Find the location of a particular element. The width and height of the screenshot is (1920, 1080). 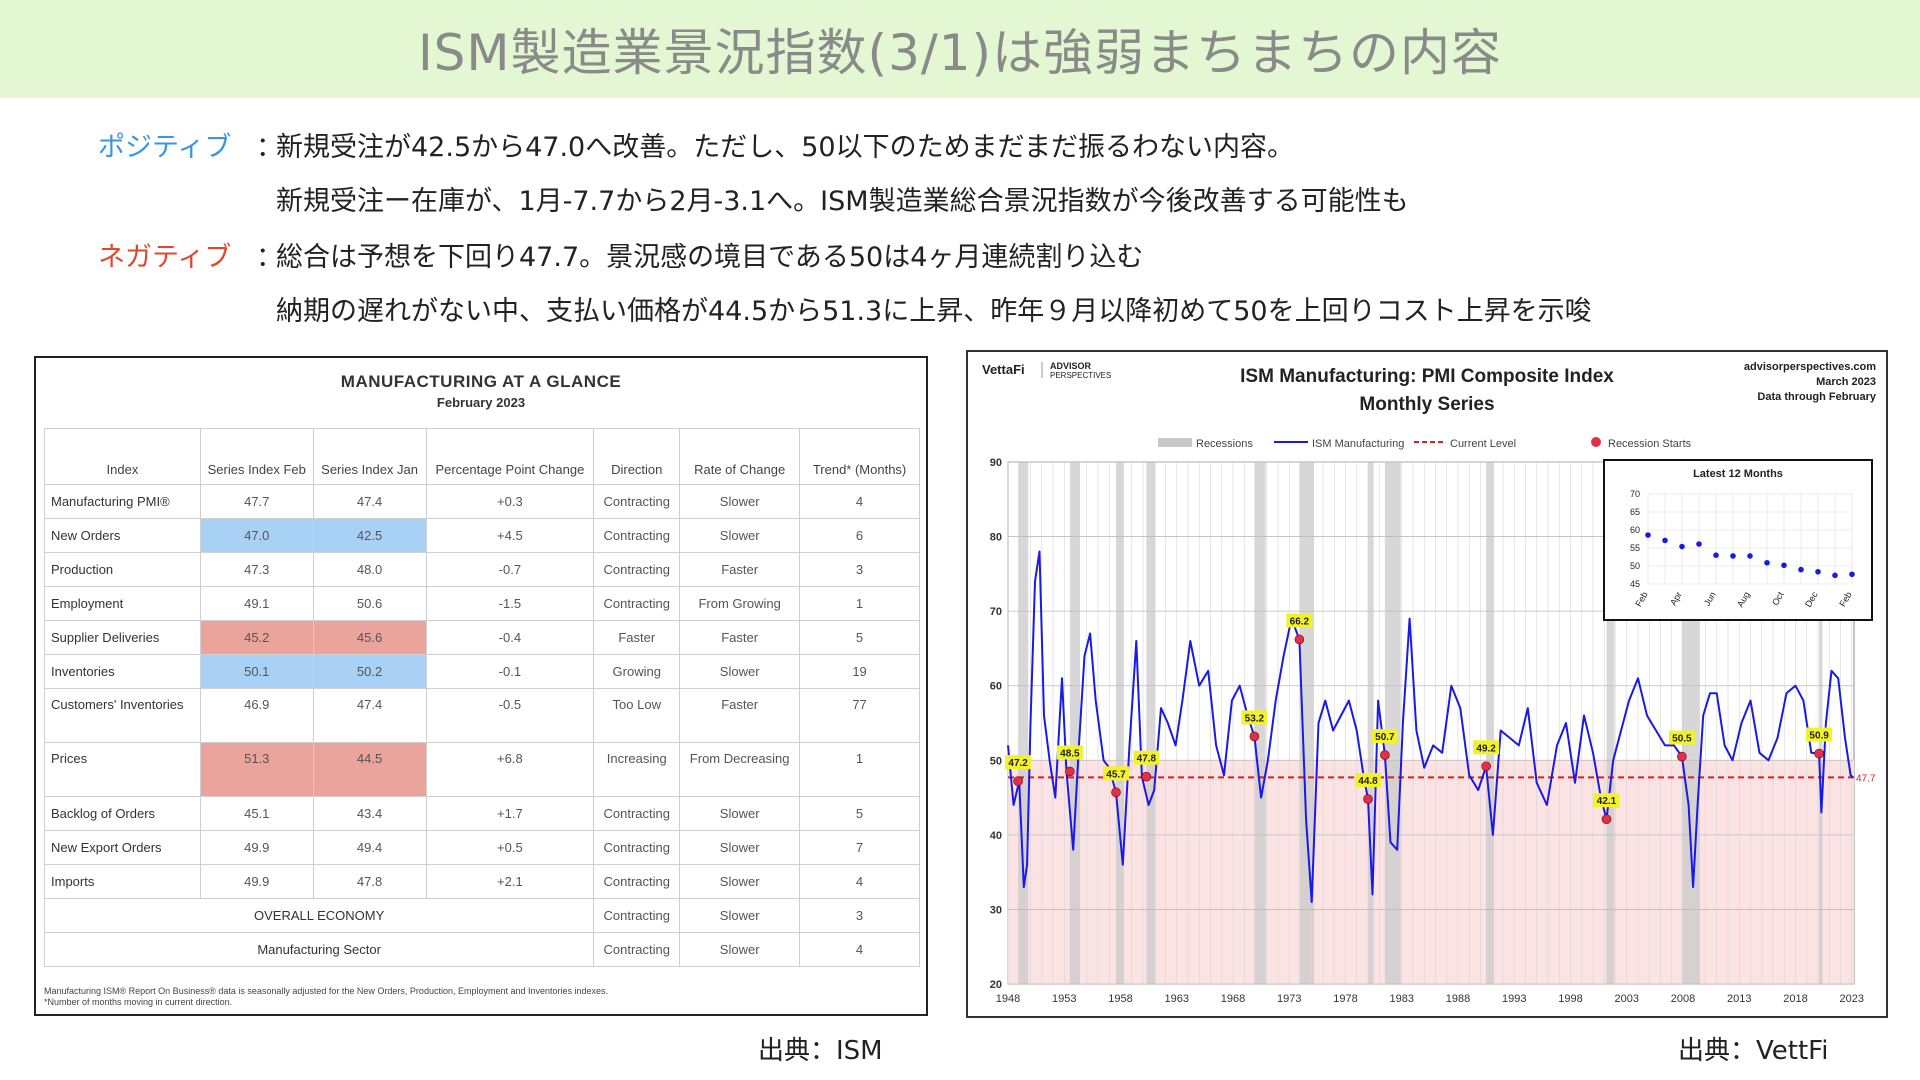

table-cell-feb: 47.3 is located at coordinates (256, 569).